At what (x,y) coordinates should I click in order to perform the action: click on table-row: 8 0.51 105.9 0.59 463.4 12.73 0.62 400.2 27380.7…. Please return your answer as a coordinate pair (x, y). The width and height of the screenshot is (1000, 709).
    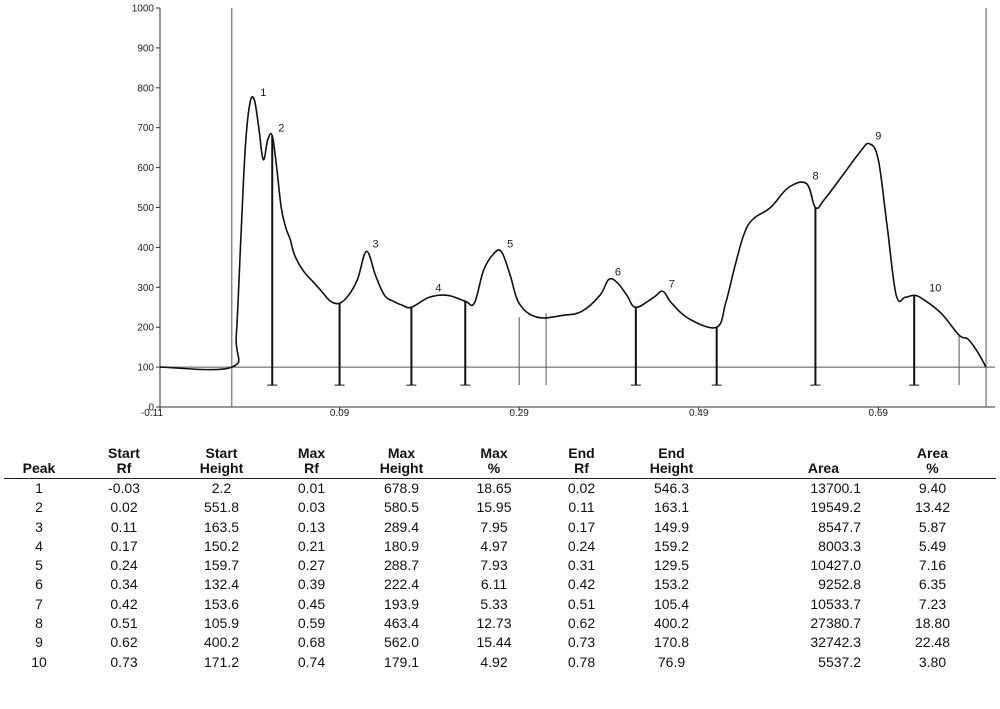
    Looking at the image, I should click on (500, 623).